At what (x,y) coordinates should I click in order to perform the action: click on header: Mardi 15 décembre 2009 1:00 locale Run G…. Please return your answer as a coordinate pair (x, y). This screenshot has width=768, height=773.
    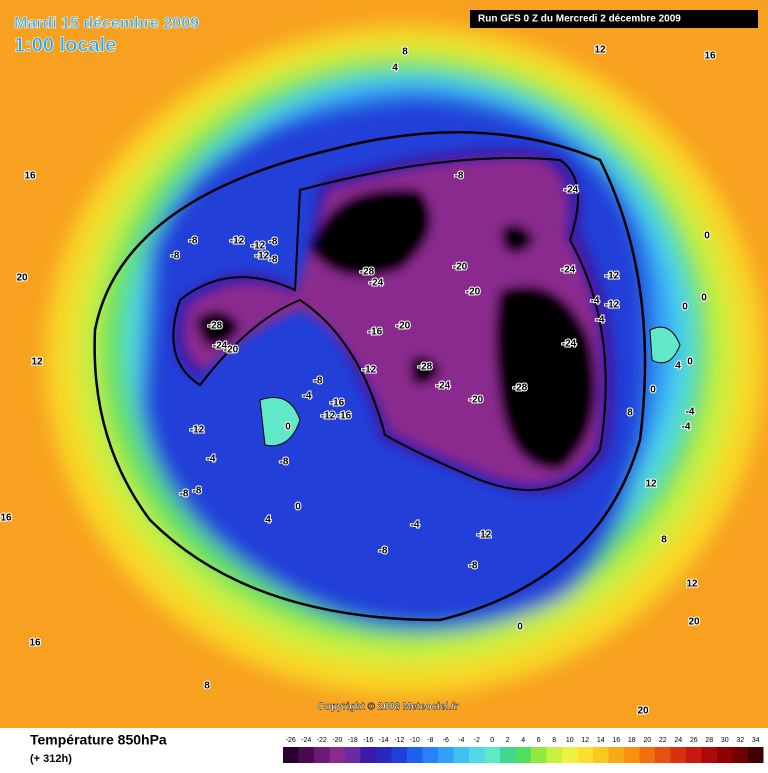
    Looking at the image, I should click on (386, 33).